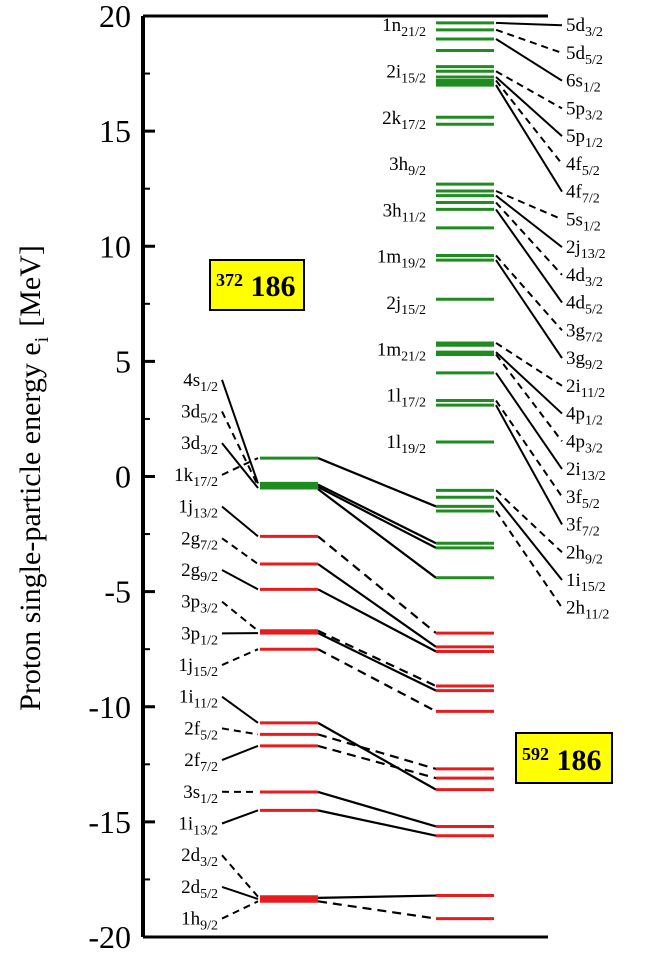 The height and width of the screenshot is (956, 670). What do you see at coordinates (584, 360) in the screenshot?
I see `right-label-3g9-2: 3g9/2` at bounding box center [584, 360].